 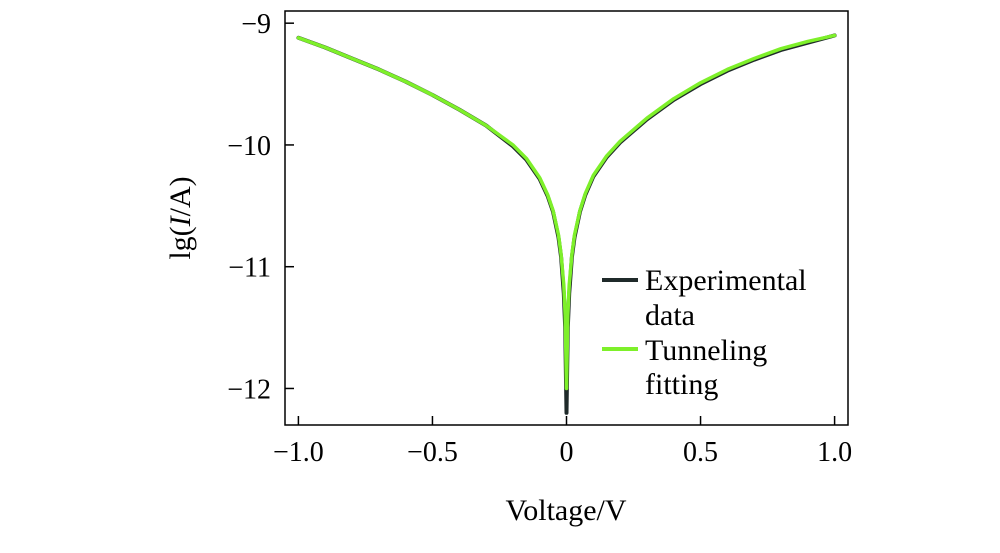 I want to click on y-tick-label: −11, so click(x=249, y=268).